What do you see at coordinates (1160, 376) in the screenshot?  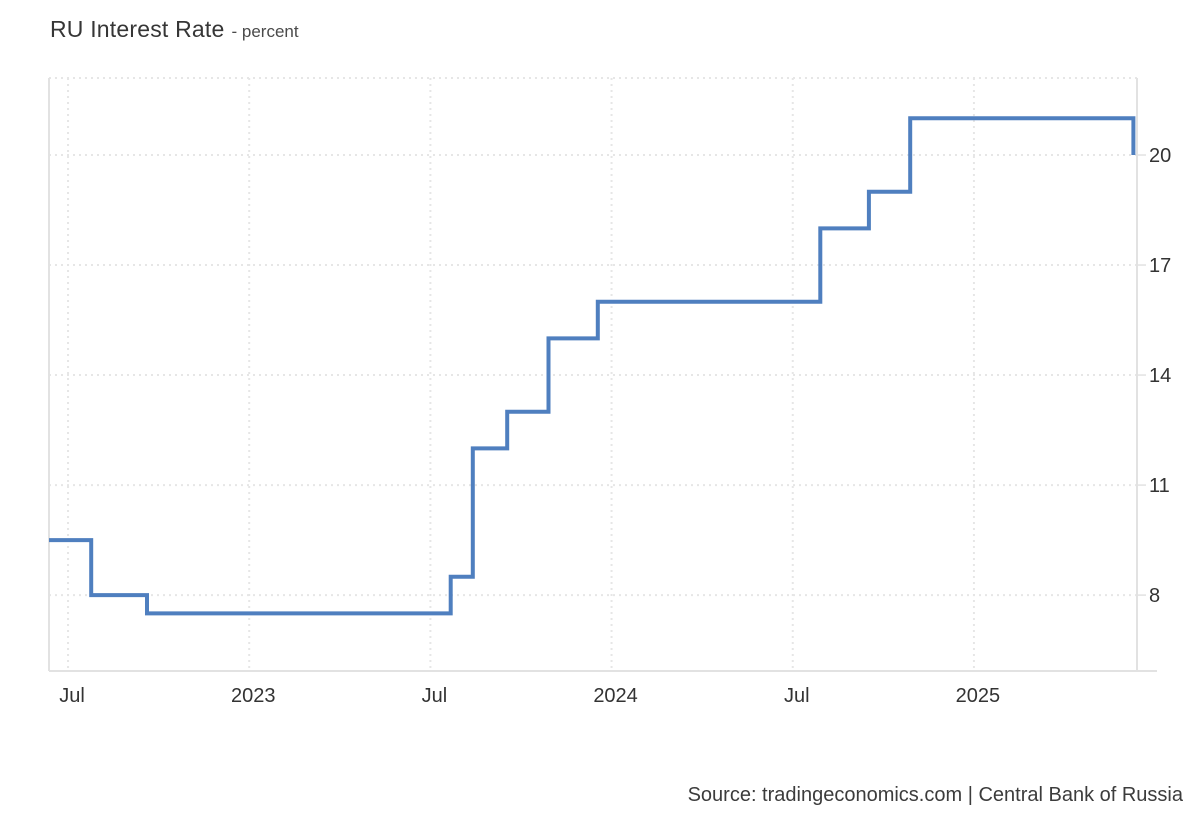 I see `y-axis-label: 14` at bounding box center [1160, 376].